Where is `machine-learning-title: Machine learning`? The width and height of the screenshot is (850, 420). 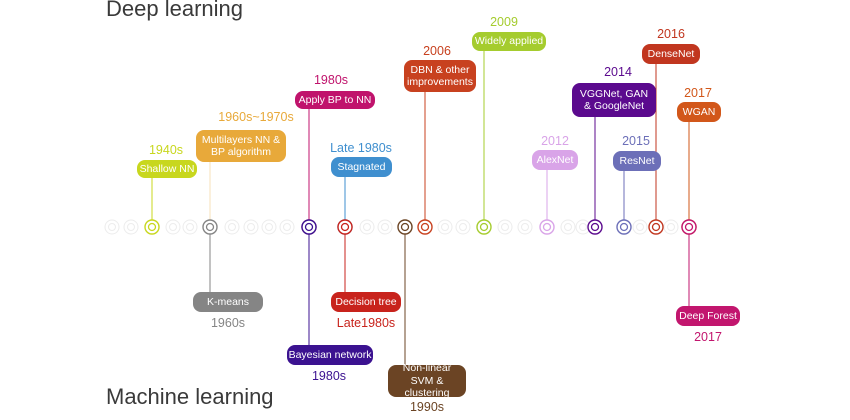
machine-learning-title: Machine learning is located at coordinates (190, 396).